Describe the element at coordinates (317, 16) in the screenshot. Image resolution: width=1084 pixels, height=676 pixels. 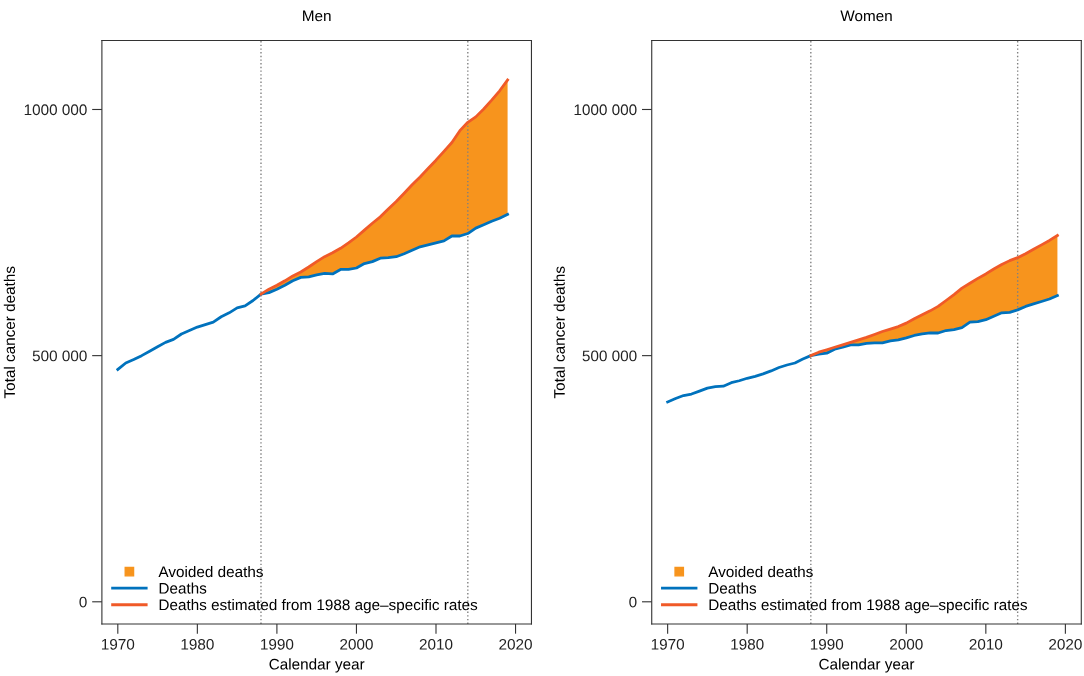
I see `chart-title: Men` at that location.